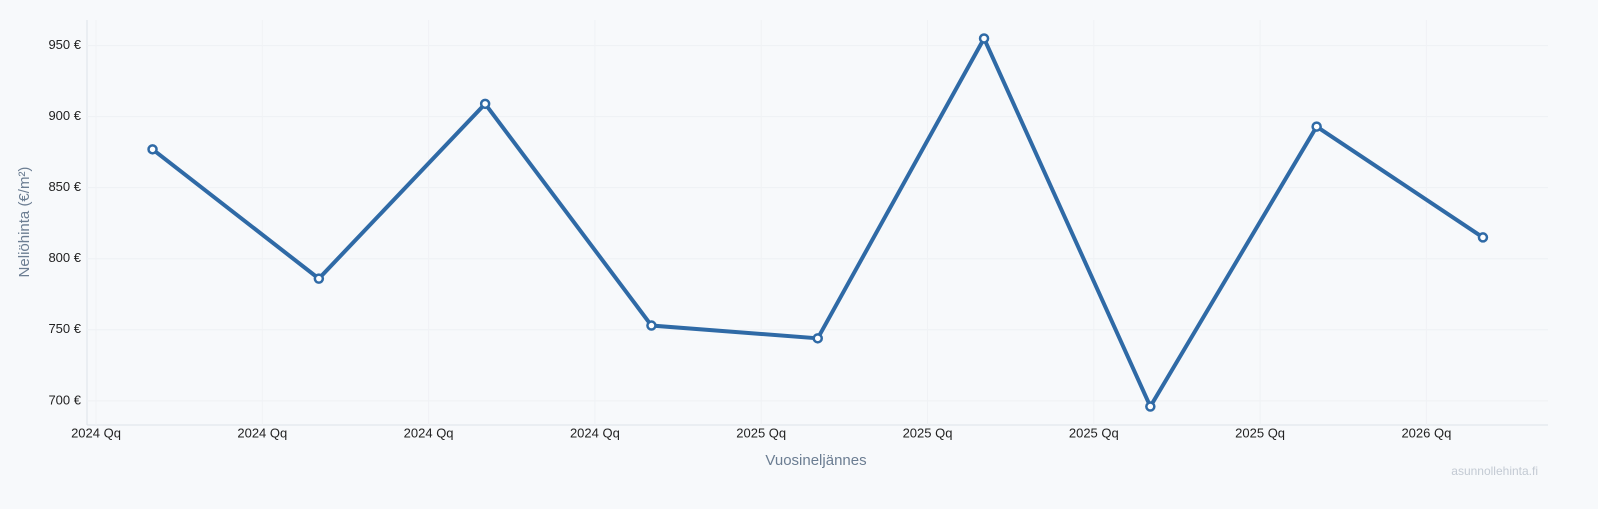 This screenshot has height=509, width=1598. I want to click on y-axis-title: Neliöhinta (€/m²), so click(24, 222).